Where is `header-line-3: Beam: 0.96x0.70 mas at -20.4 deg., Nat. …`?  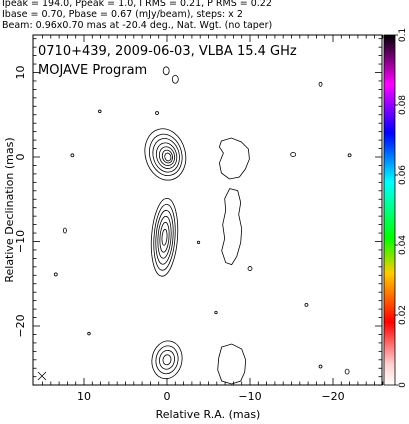 header-line-3: Beam: 0.96x0.70 mas at -20.4 deg., Nat. … is located at coordinates (137, 25).